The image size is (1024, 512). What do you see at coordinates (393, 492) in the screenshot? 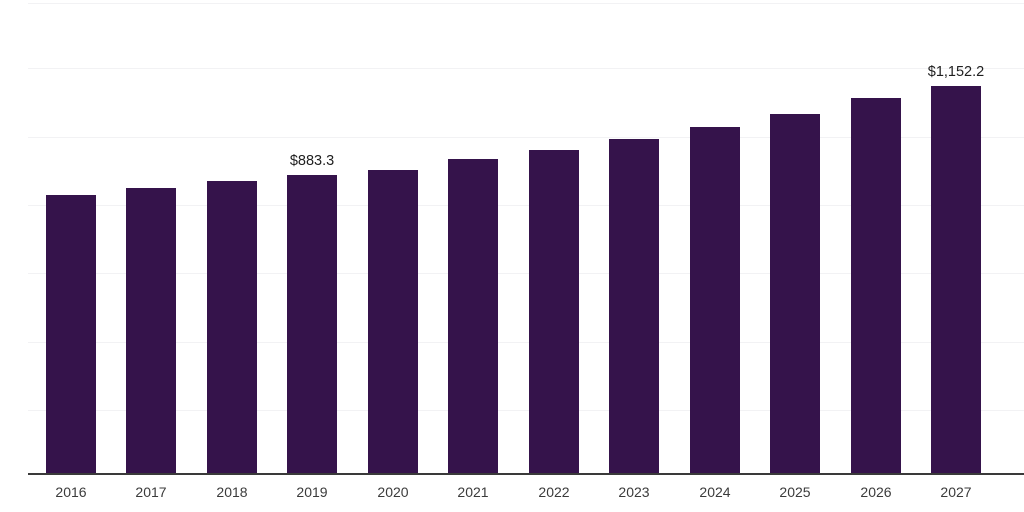
I see `x-axis-label-2020: 2020` at bounding box center [393, 492].